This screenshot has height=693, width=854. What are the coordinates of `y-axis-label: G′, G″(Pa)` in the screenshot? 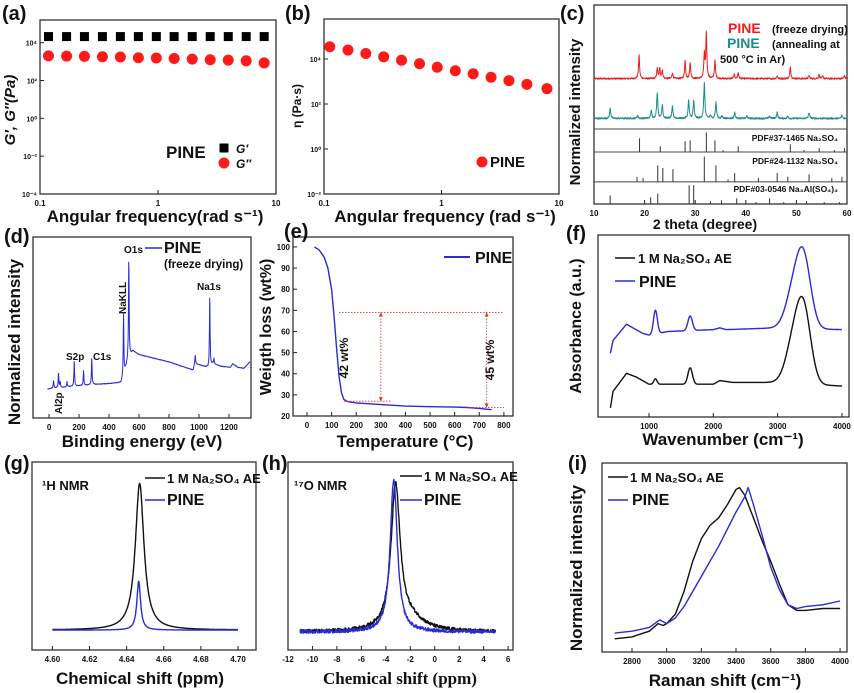 It's located at (10, 110).